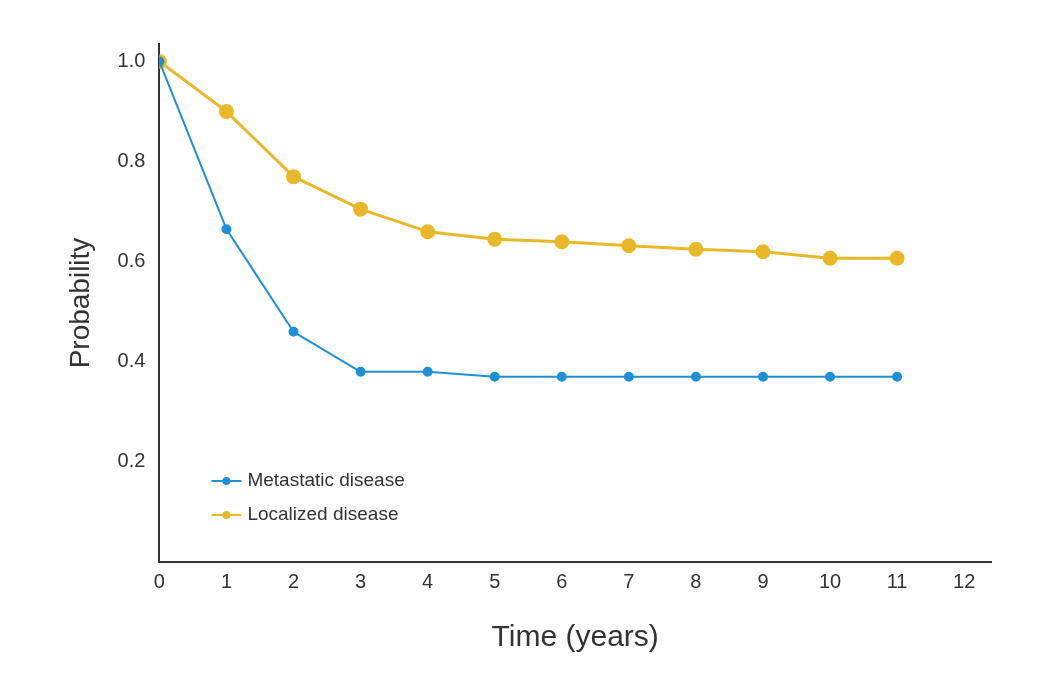 Image resolution: width=1053 pixels, height=700 pixels. Describe the element at coordinates (562, 580) in the screenshot. I see `x-tick-label: 6` at that location.